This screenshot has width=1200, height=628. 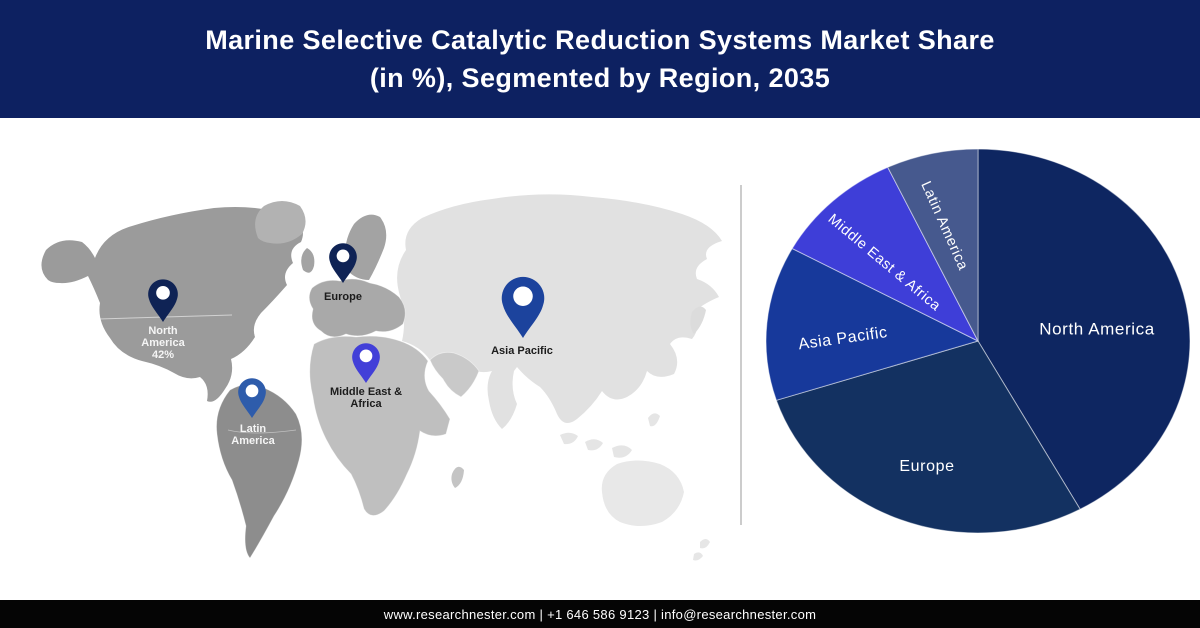 I want to click on continent-asia, so click(x=559, y=311).